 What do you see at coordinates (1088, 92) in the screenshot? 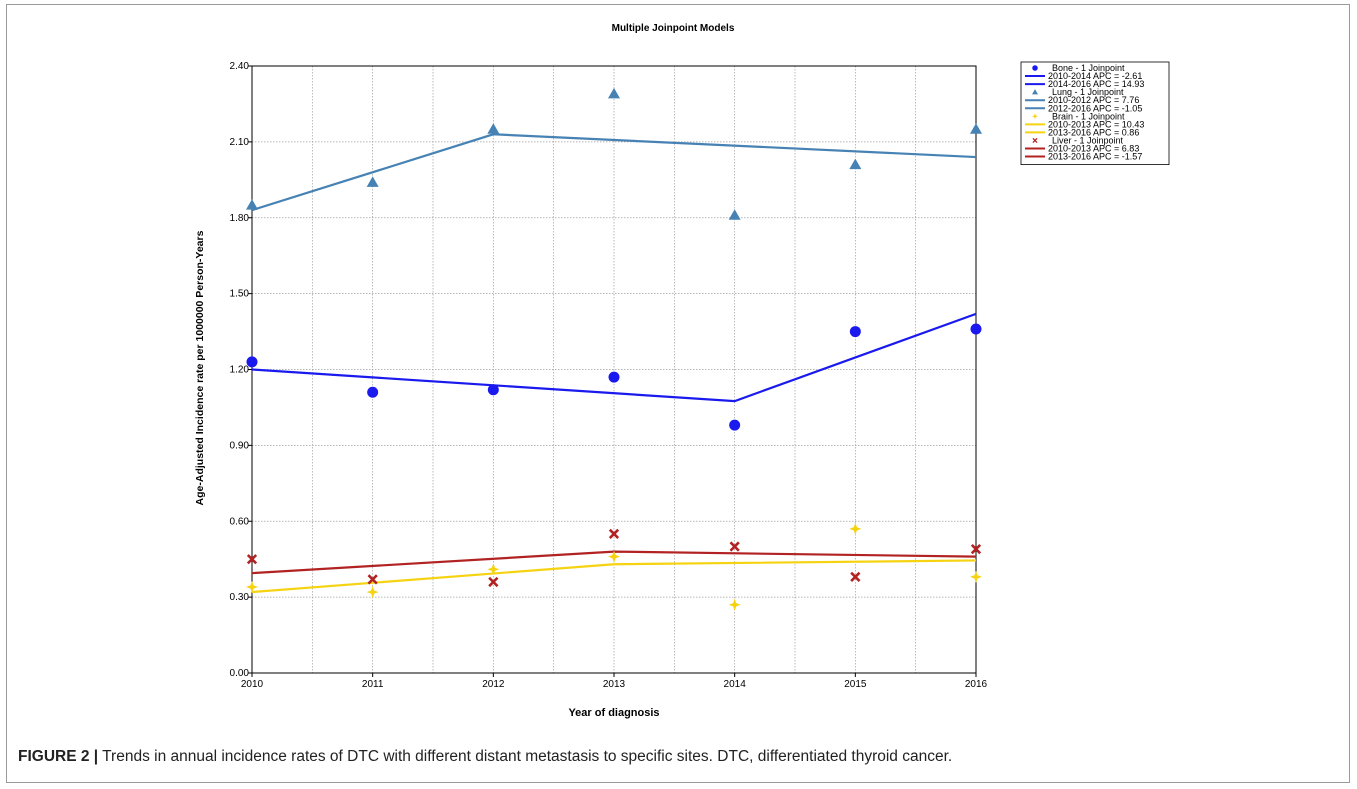
I see `lung-legend-label: Lung - 1 Joinpoint` at bounding box center [1088, 92].